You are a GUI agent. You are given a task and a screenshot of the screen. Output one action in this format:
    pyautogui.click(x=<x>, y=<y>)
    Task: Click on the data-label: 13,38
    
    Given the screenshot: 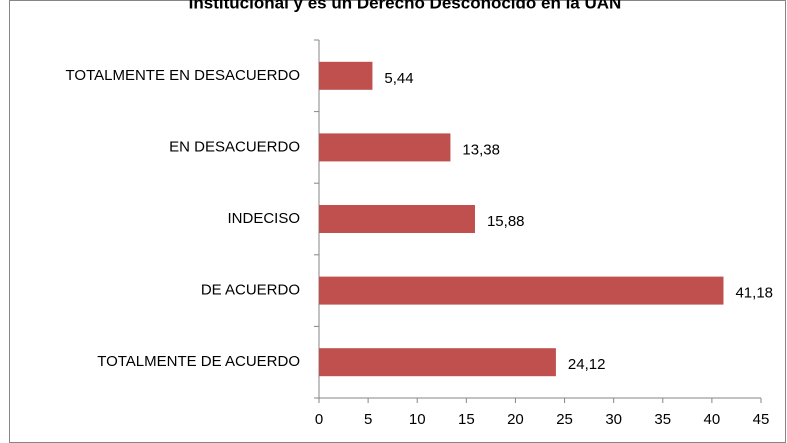 What is the action you would take?
    pyautogui.click(x=481, y=149)
    